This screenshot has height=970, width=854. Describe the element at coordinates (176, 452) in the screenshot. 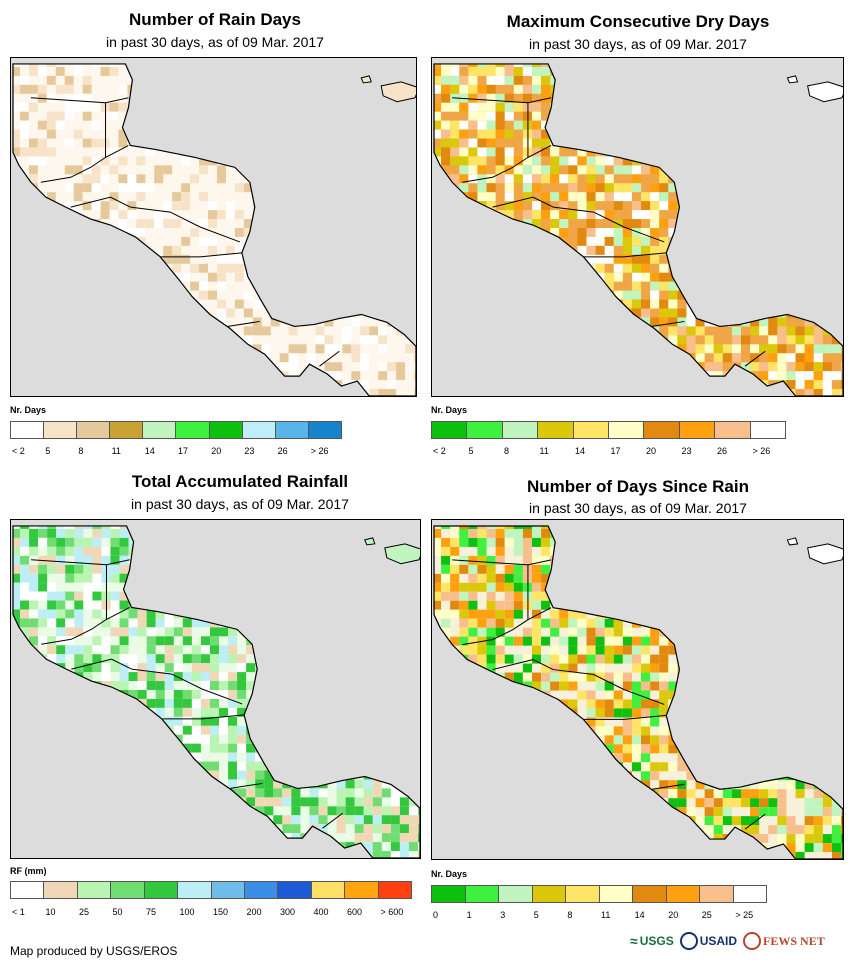

I see `panel-1-legend-labels: < 2 5 8 11 14 17 20 23 26 > 26` at that location.